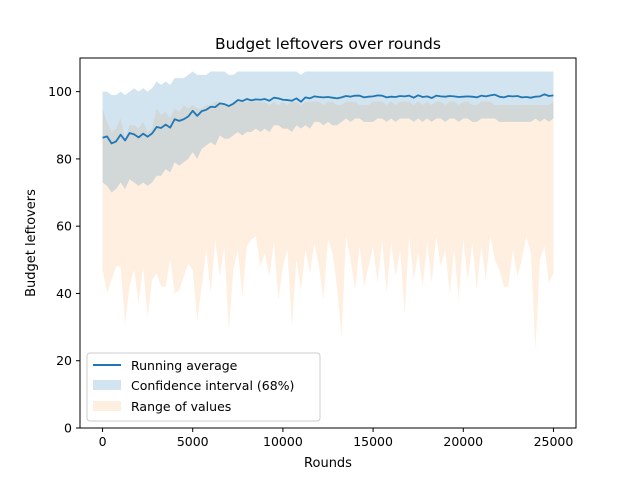 The image size is (640, 480). Describe the element at coordinates (463, 441) in the screenshot. I see `x-tick-label: 20000` at that location.